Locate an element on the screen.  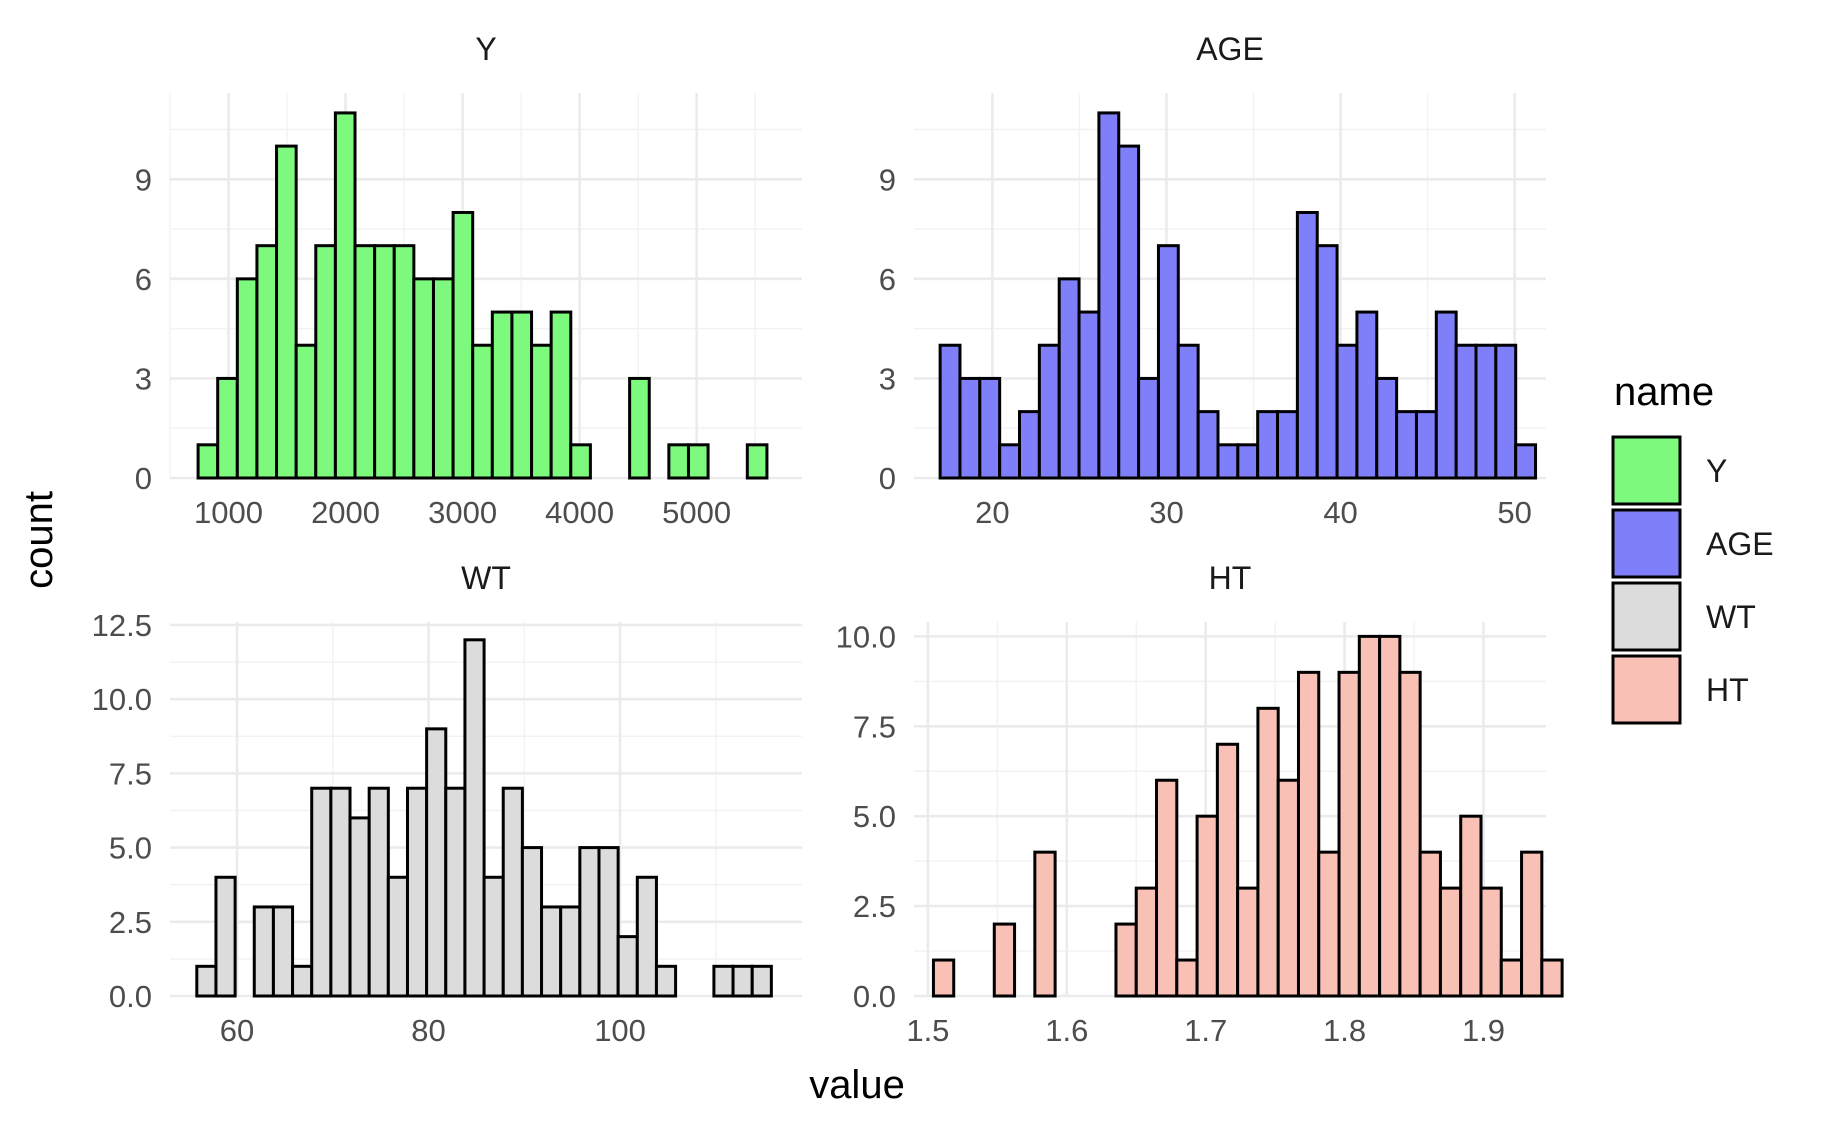
y-tick-label: 9 is located at coordinates (887, 179).